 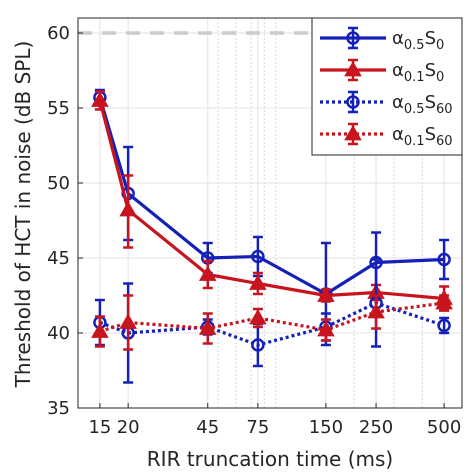 What do you see at coordinates (418, 40) in the screenshot?
I see `legend-label: α0.5S0` at bounding box center [418, 40].